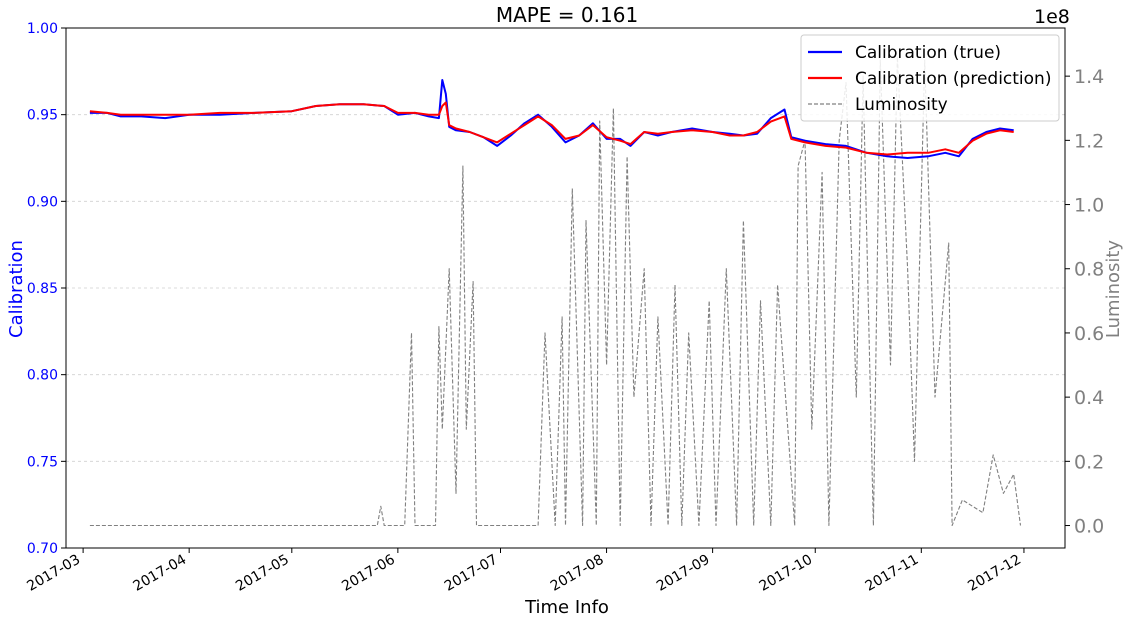 The width and height of the screenshot is (1129, 625). I want to click on left-tick-label: 0.85, so click(42, 289).